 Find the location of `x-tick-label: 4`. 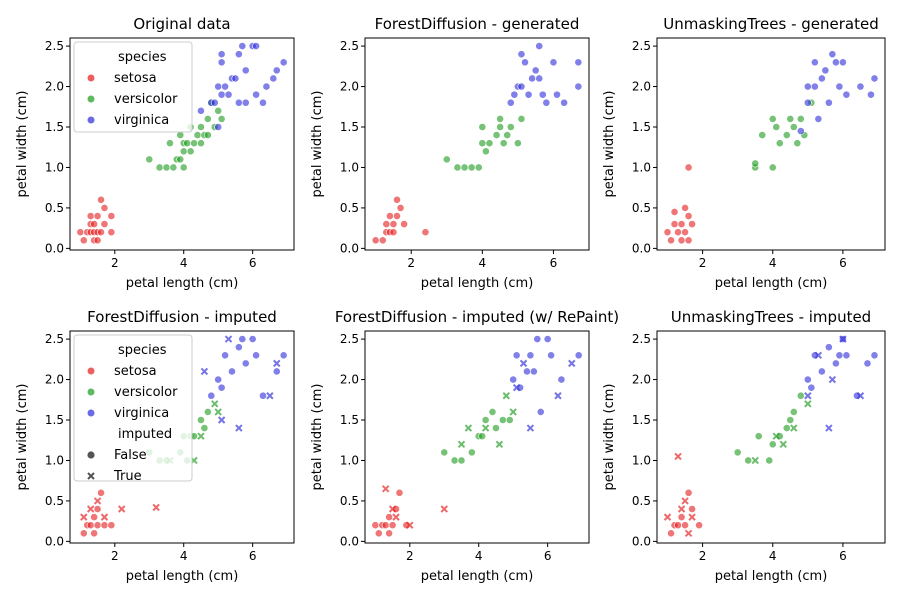

x-tick-label: 4 is located at coordinates (773, 556).